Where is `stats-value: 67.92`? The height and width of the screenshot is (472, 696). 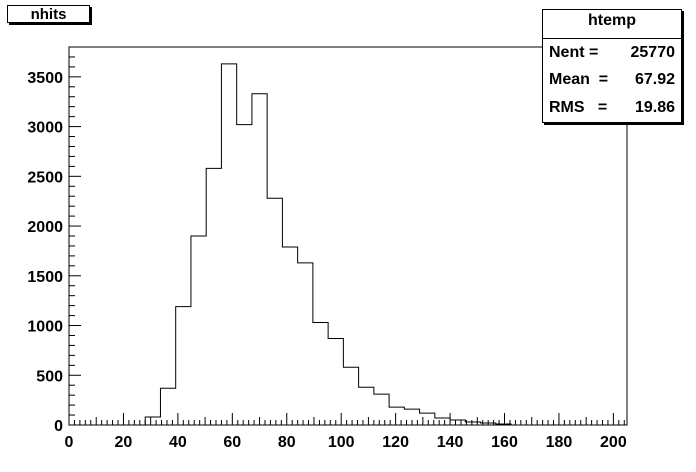
stats-value: 67.92 is located at coordinates (654, 79).